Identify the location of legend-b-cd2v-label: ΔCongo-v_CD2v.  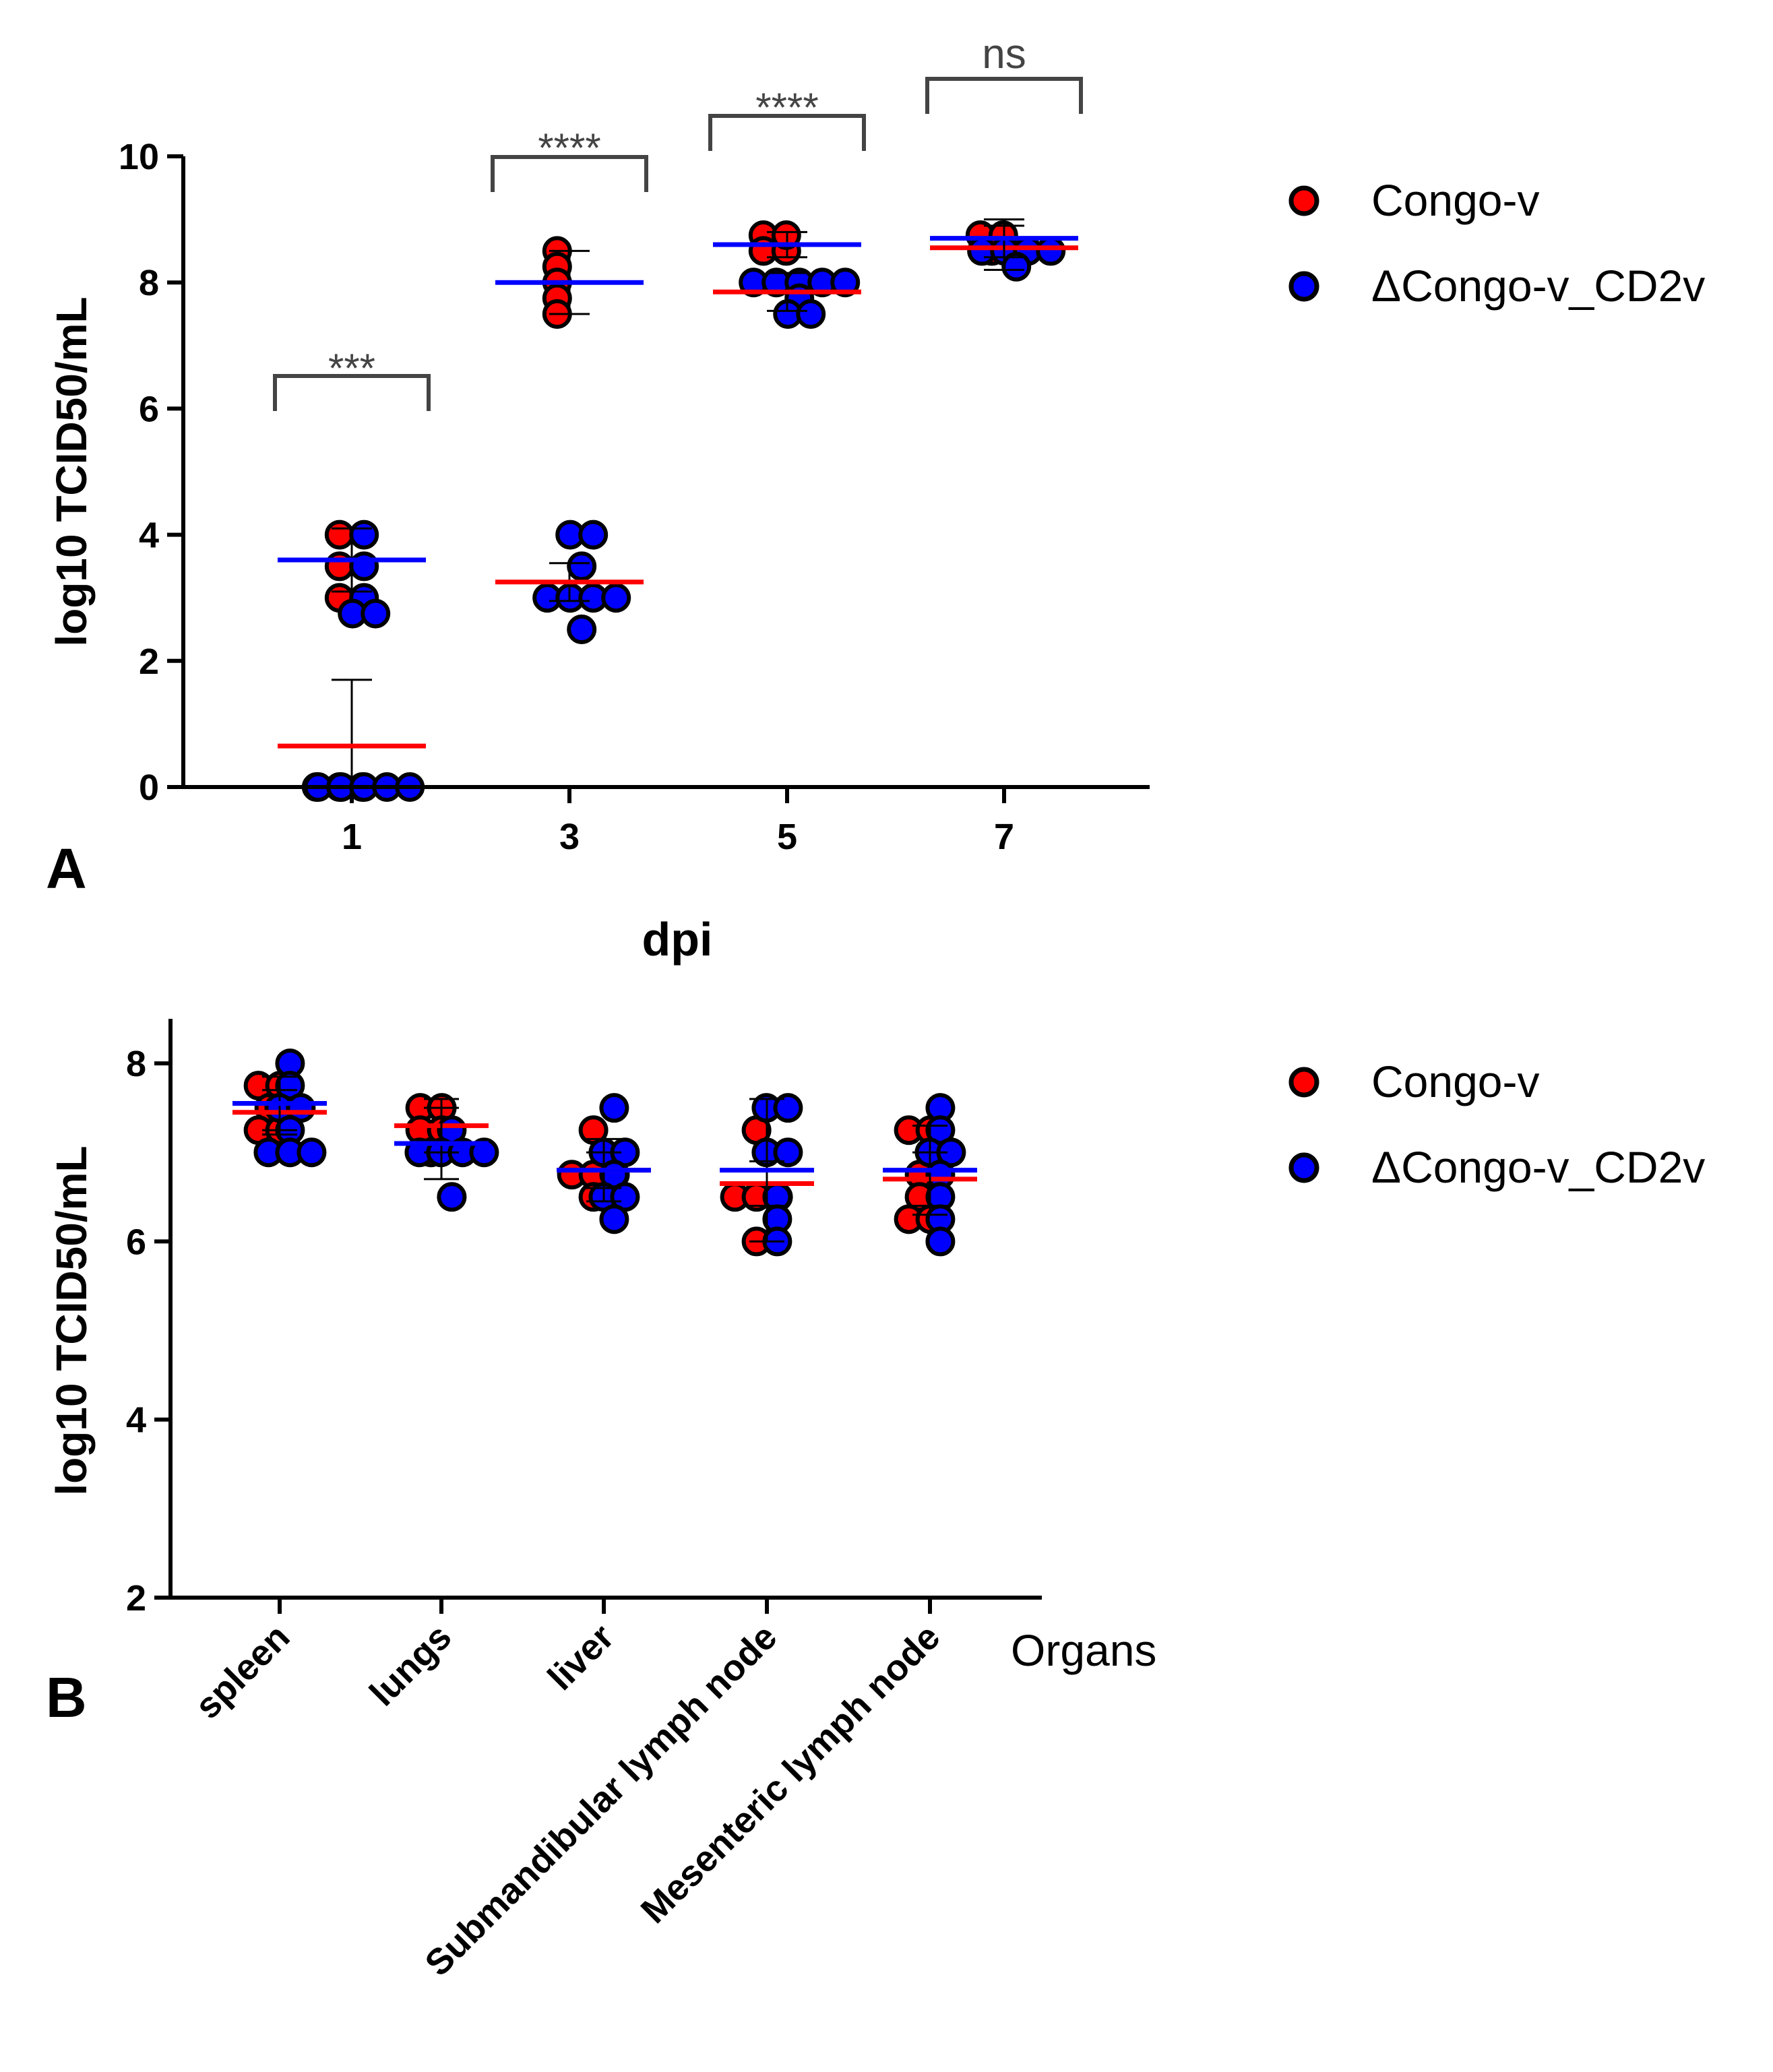
(1538, 1167).